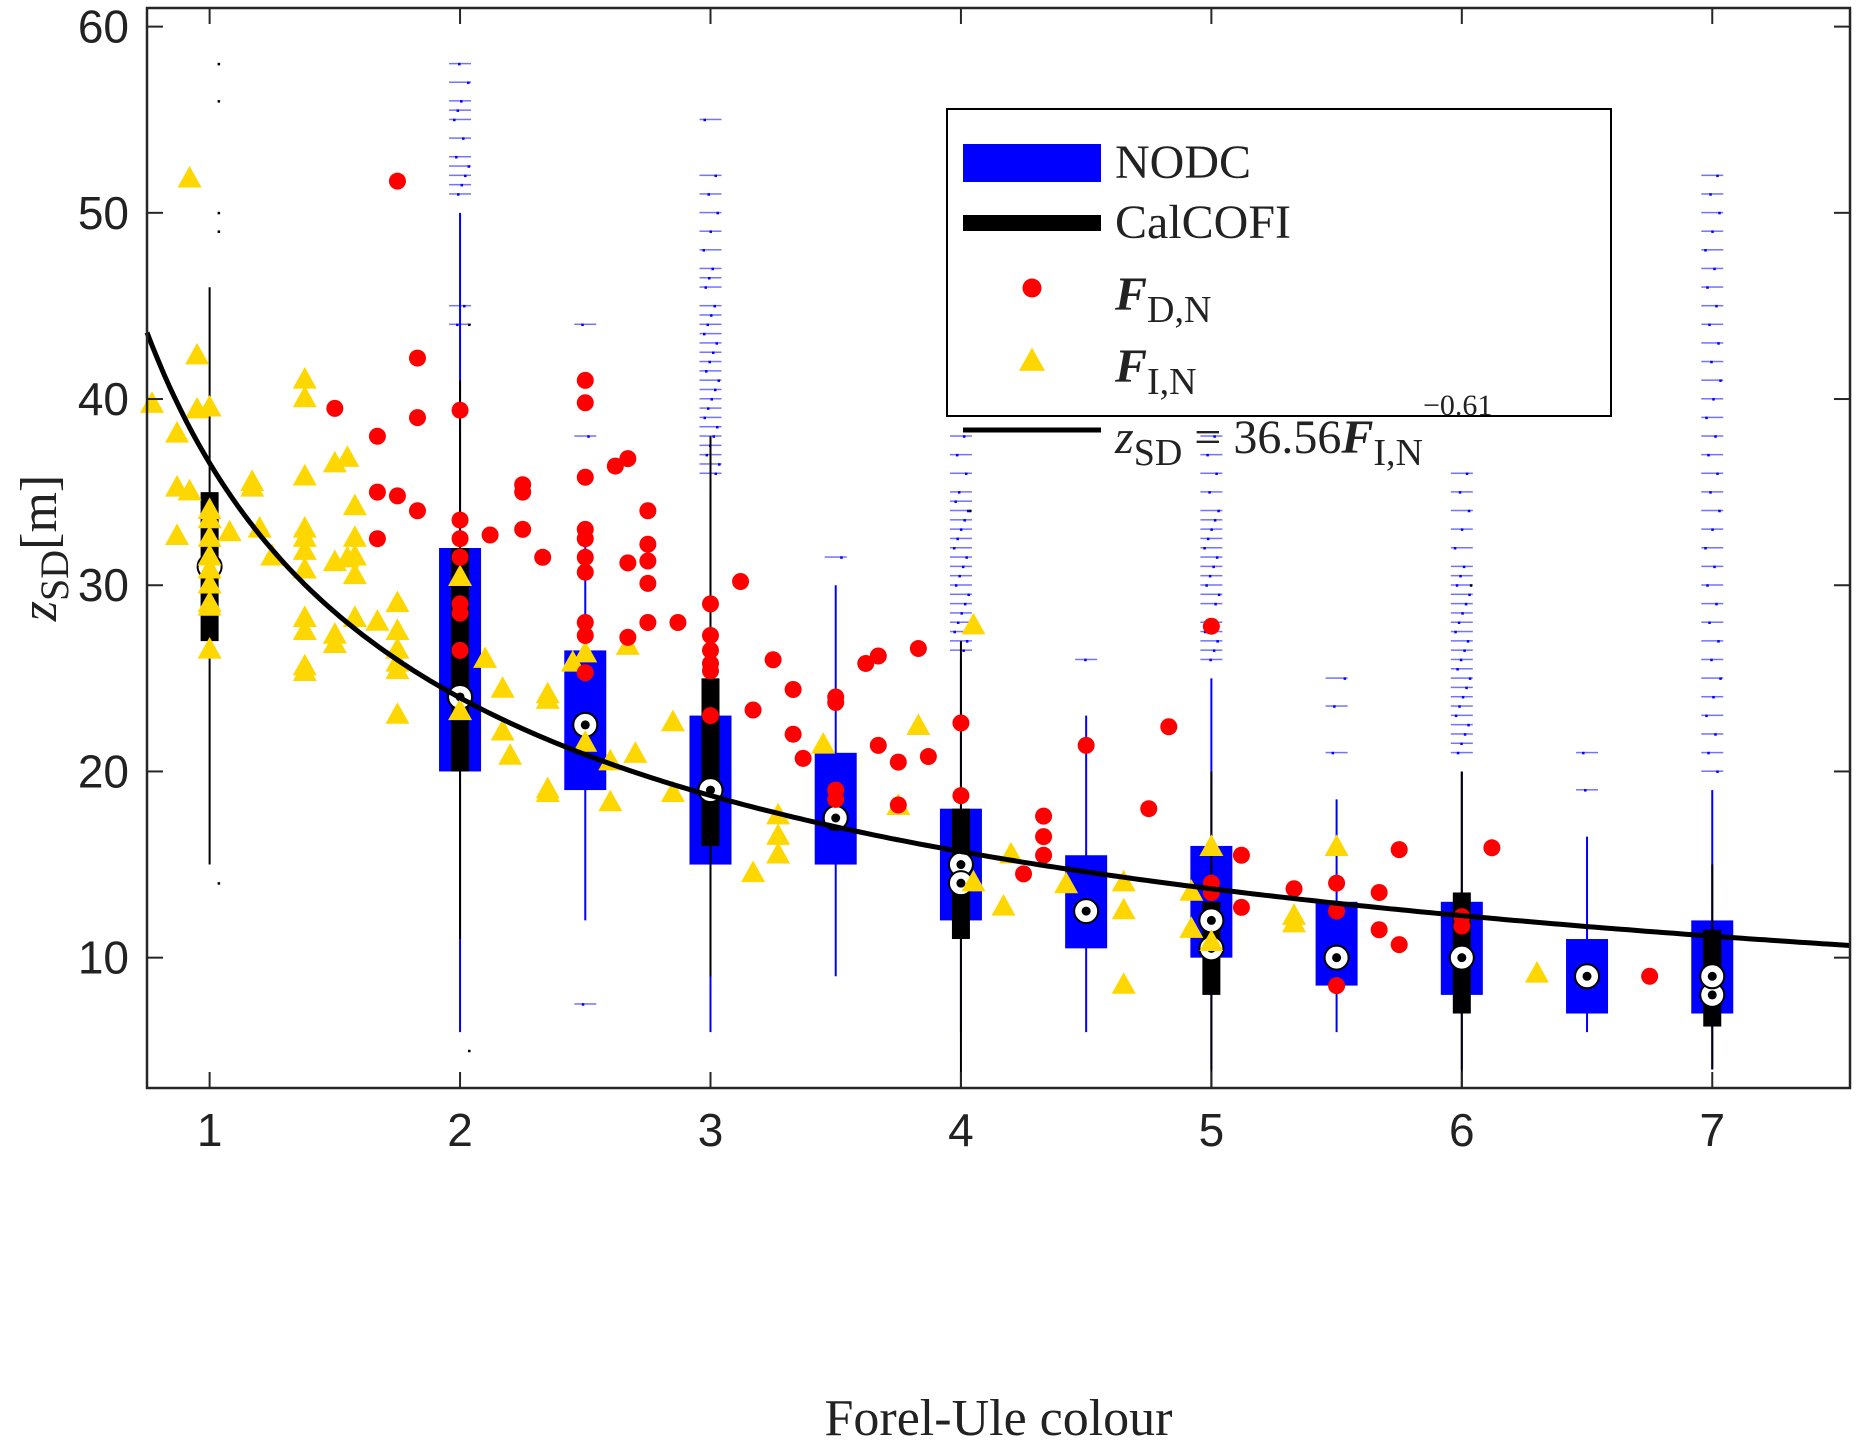 This screenshot has width=1856, height=1447. Describe the element at coordinates (998, 1418) in the screenshot. I see `x-axis-label: Forel-Ule colour` at that location.